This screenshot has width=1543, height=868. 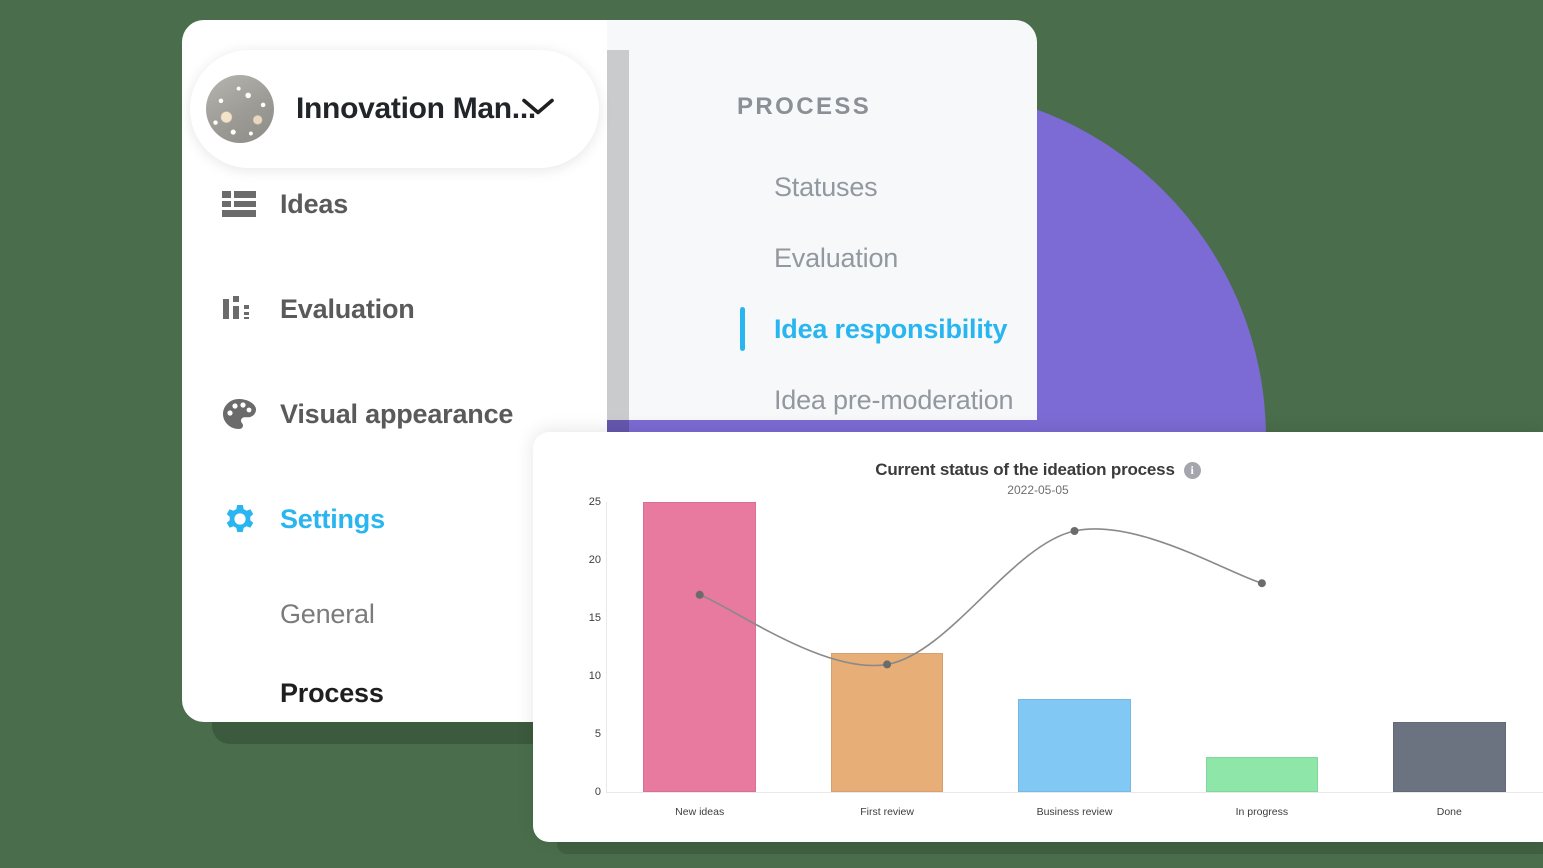 What do you see at coordinates (826, 186) in the screenshot?
I see `process-menu-label: Statuses` at bounding box center [826, 186].